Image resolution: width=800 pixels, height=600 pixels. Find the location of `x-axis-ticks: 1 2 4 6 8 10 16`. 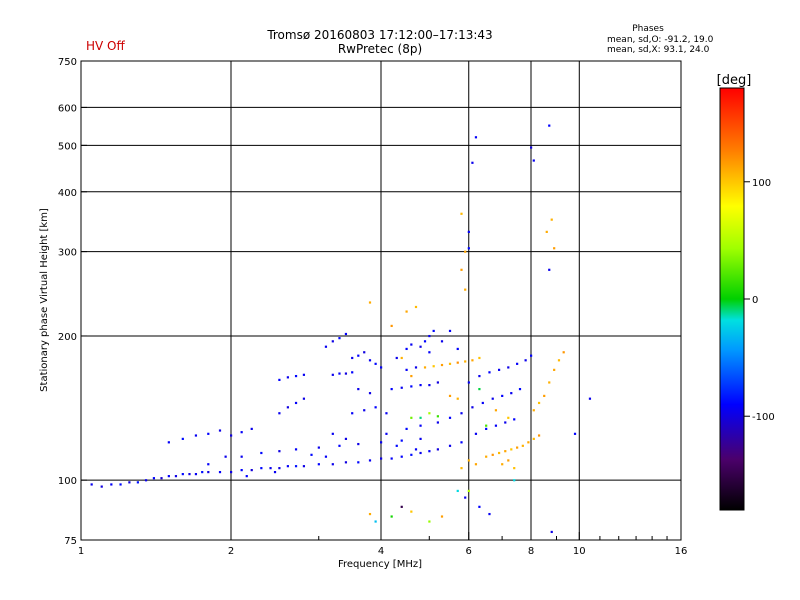

x-axis-ticks: 1 2 4 6 8 10 16 is located at coordinates (383, 544).